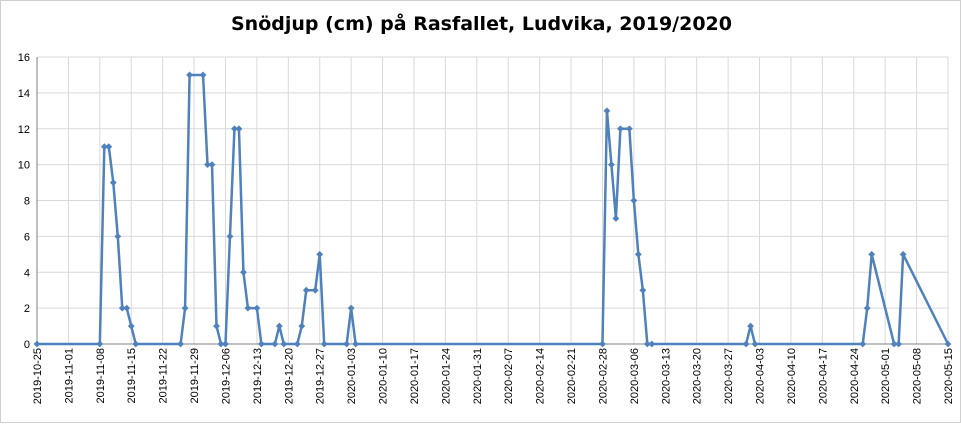 Image resolution: width=961 pixels, height=424 pixels. I want to click on x-tick-label: 2019-11-15, so click(132, 375).